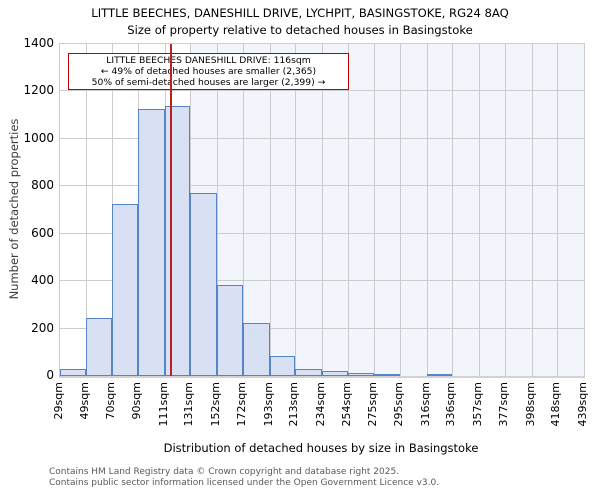 This screenshot has width=600, height=500. Describe the element at coordinates (136, 401) in the screenshot. I see `x-tick-label: 90sqm` at that location.